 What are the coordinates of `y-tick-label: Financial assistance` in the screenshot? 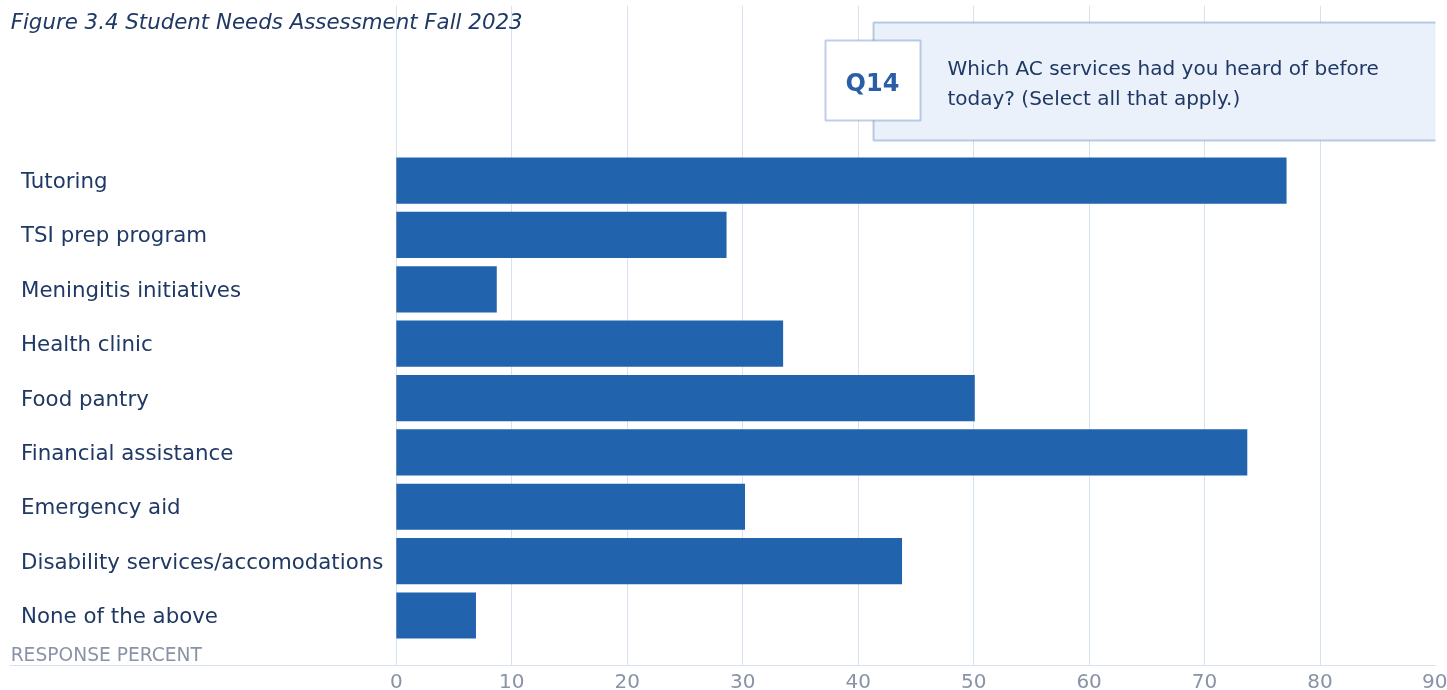 It's located at (127, 452).